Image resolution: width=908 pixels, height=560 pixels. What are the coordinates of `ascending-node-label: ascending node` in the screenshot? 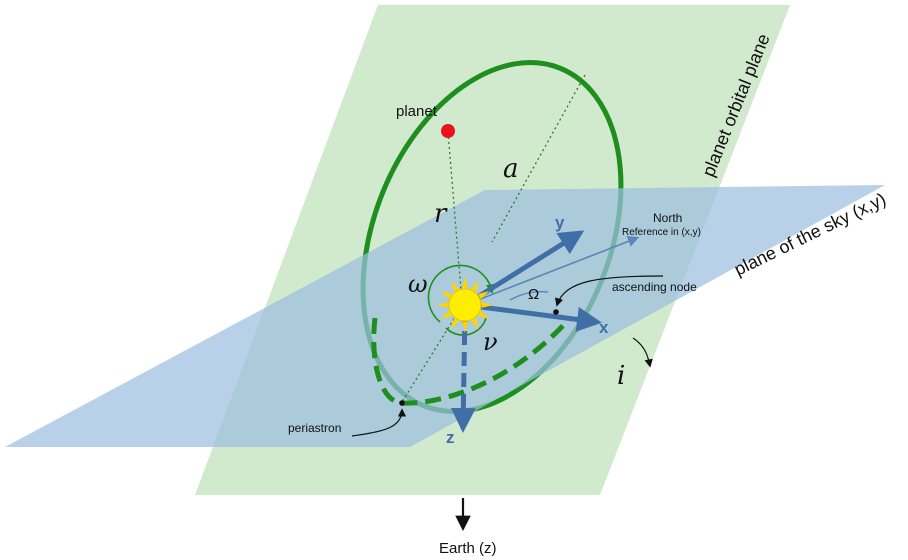 It's located at (654, 287).